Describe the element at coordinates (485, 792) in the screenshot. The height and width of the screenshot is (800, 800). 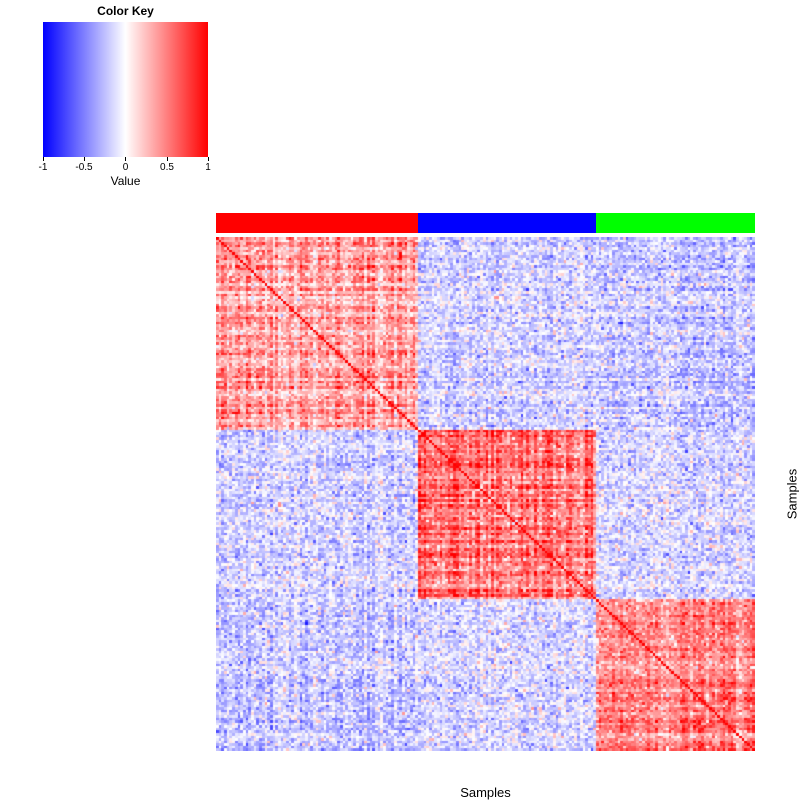
I see `x-axis-label: Samples` at that location.